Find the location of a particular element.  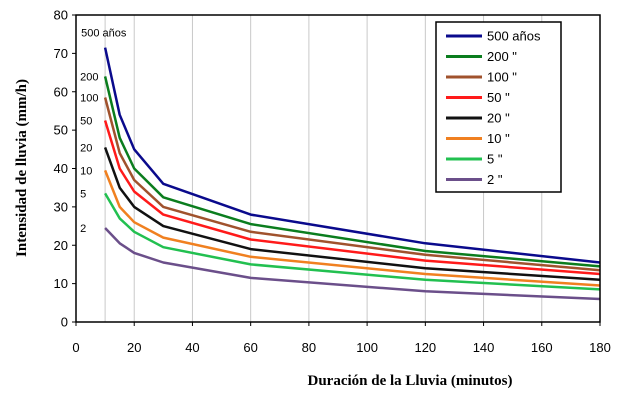

x-tick-label-2: 40 is located at coordinates (192, 347).